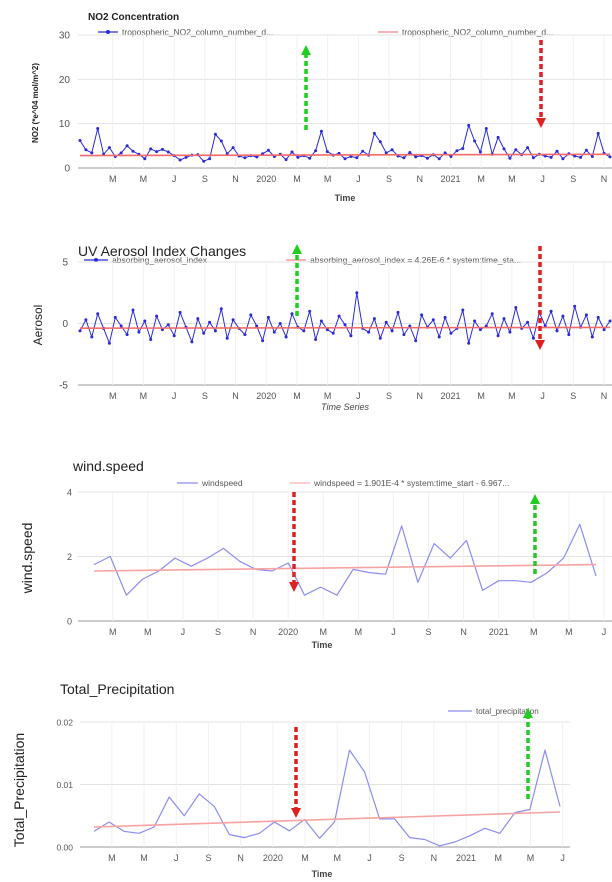 The image size is (612, 882). I want to click on legend-marker, so click(96, 260).